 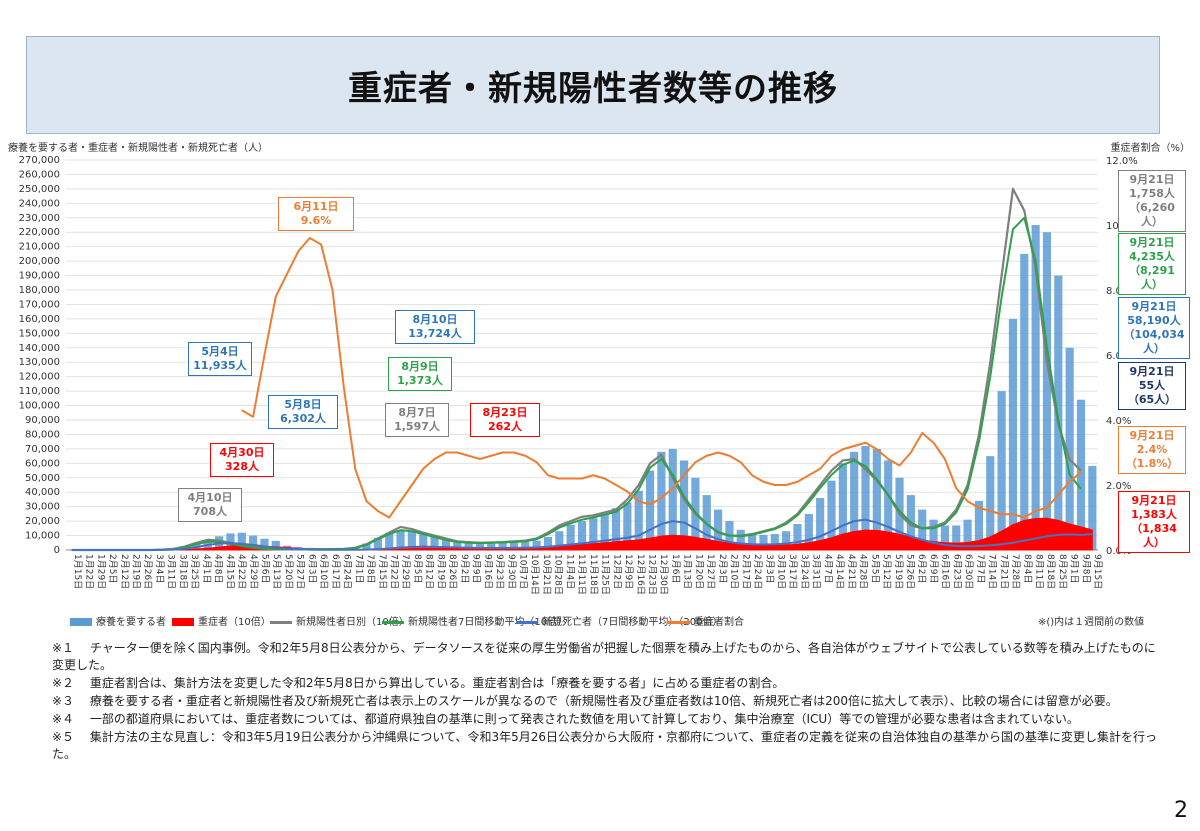 I want to click on annotation-line: 262人, so click(x=505, y=426).